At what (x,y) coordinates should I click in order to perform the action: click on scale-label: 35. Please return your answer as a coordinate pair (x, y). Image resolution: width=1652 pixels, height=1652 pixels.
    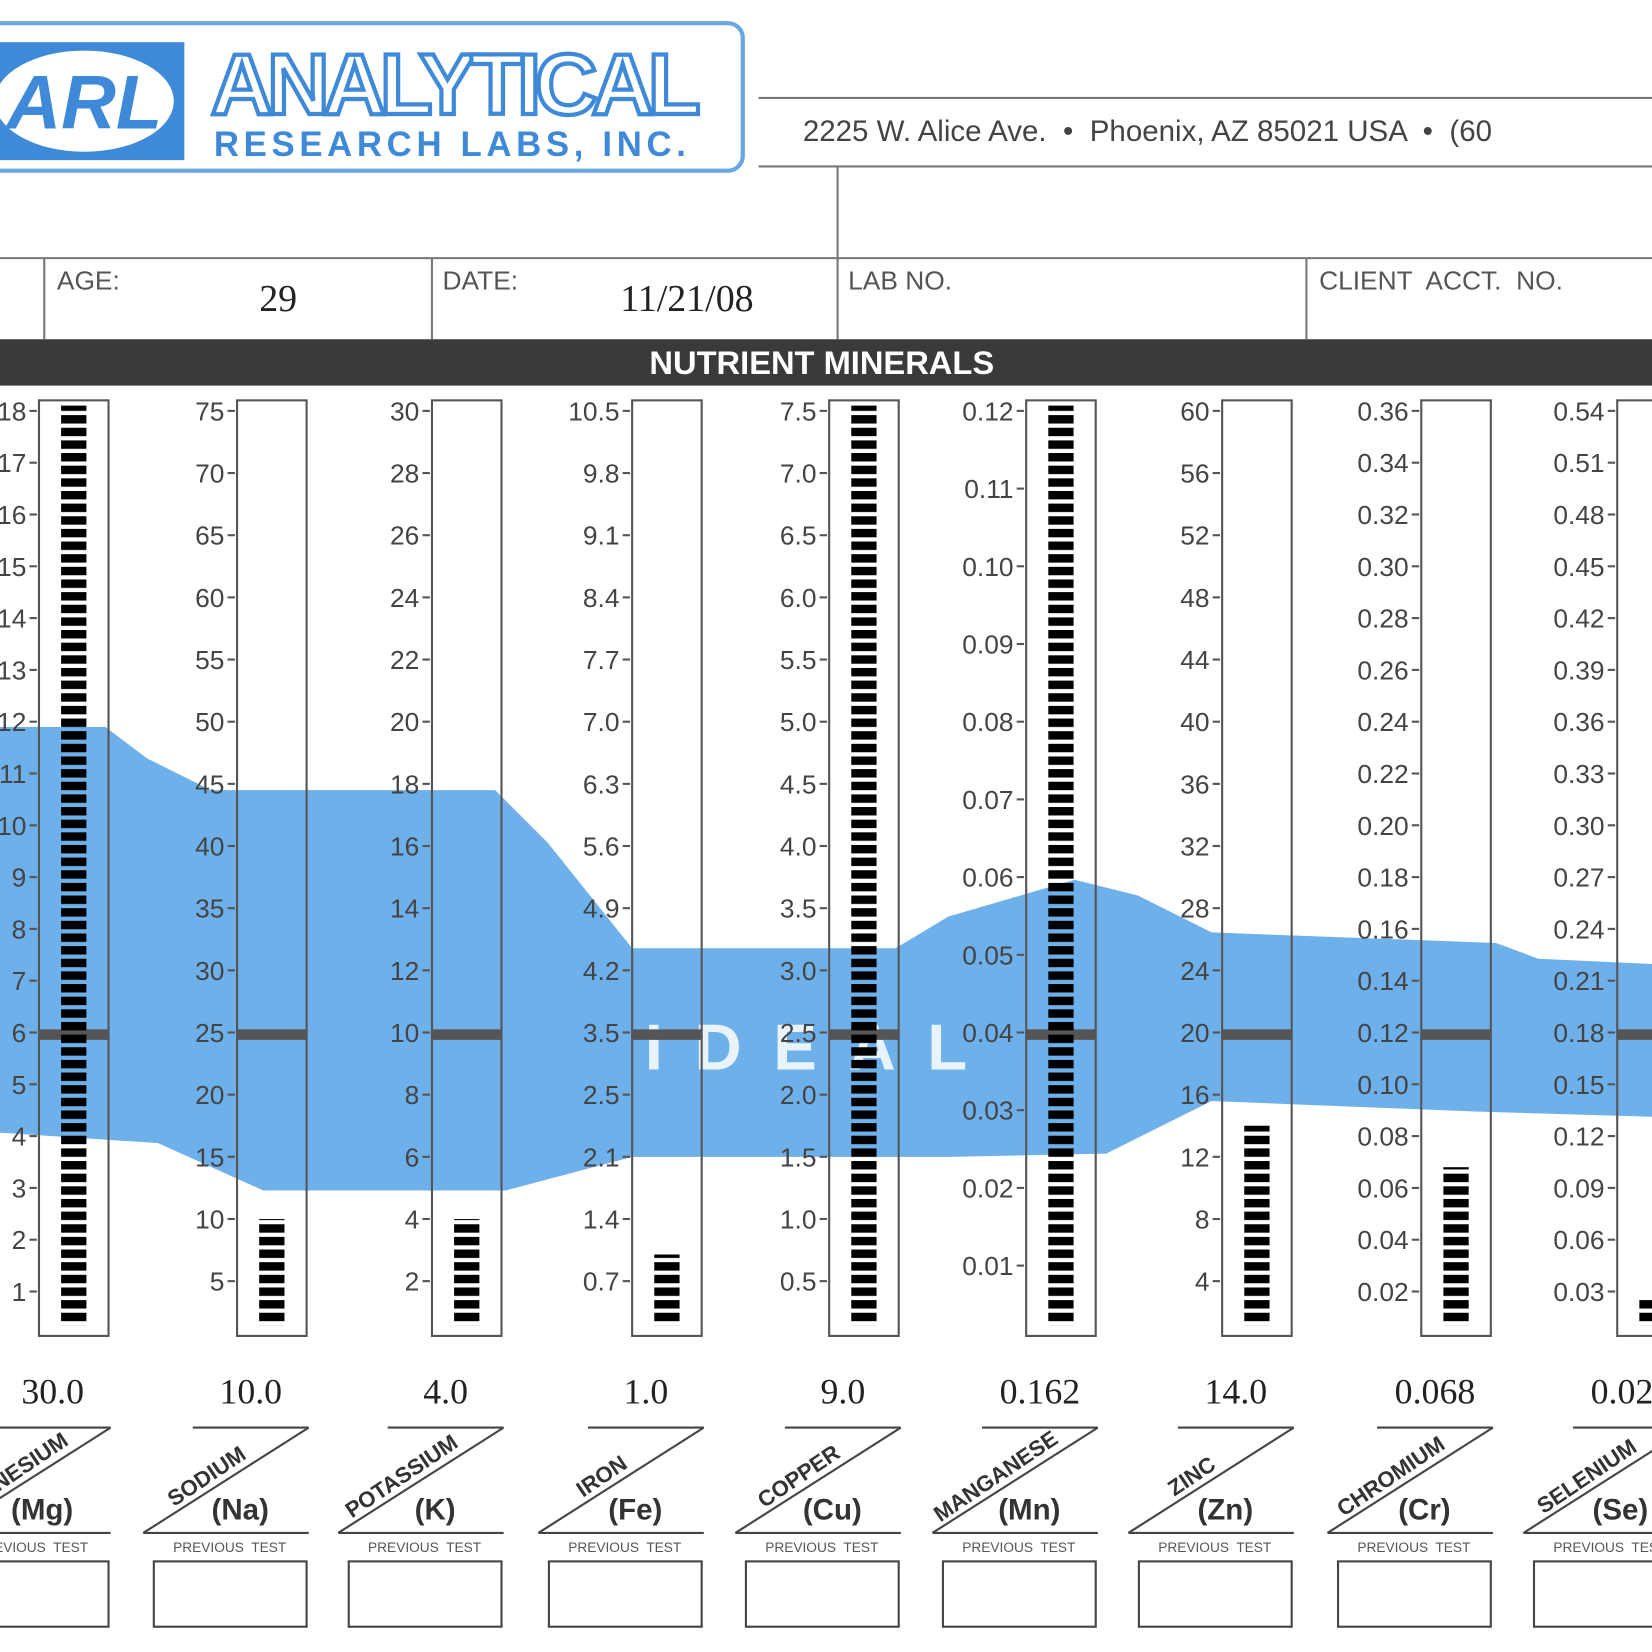
    Looking at the image, I should click on (209, 909).